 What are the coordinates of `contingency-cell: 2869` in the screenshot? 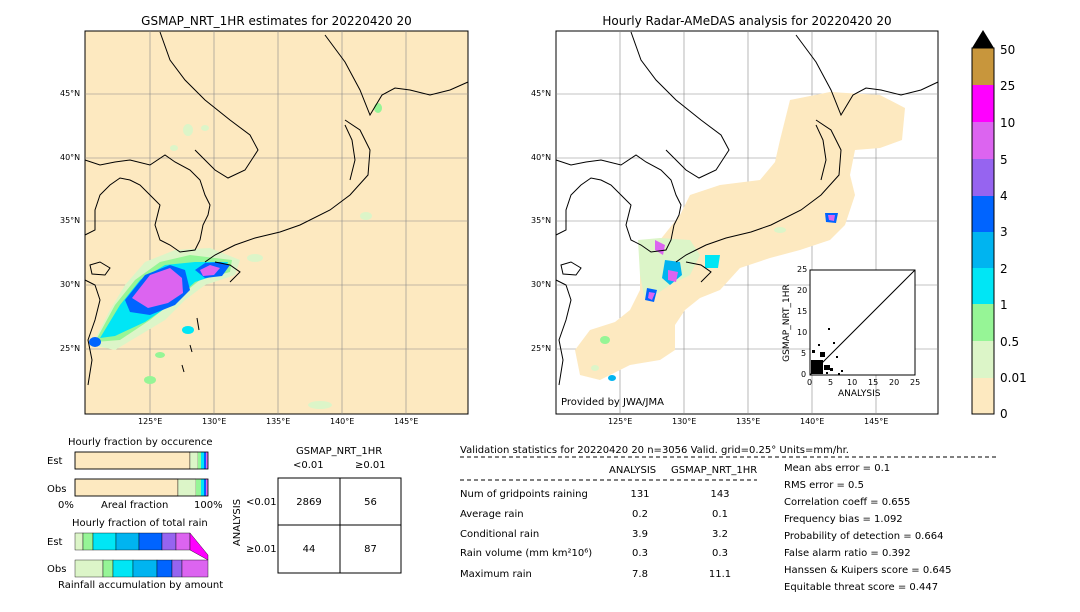 It's located at (309, 502).